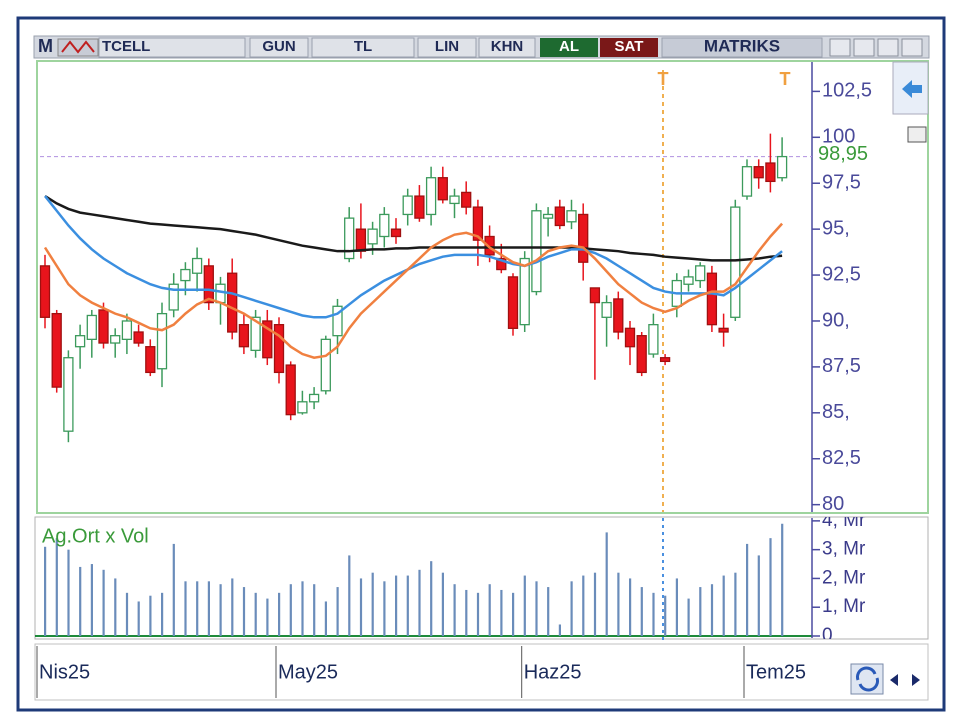 The height and width of the screenshot is (725, 960). Describe the element at coordinates (45, 46) in the screenshot. I see `menu-letter: M` at that location.